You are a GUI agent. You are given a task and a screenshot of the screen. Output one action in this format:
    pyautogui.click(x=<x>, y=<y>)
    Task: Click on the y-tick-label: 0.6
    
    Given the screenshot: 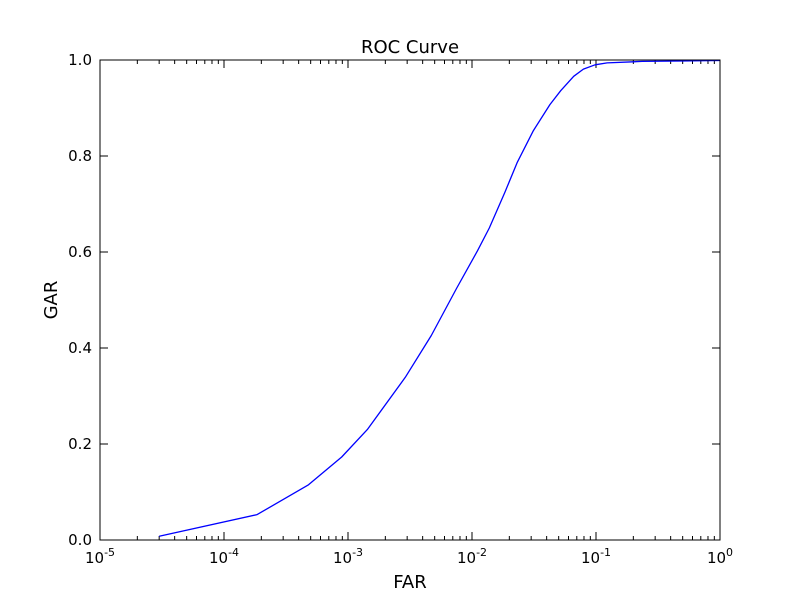 What is the action you would take?
    pyautogui.click(x=80, y=252)
    